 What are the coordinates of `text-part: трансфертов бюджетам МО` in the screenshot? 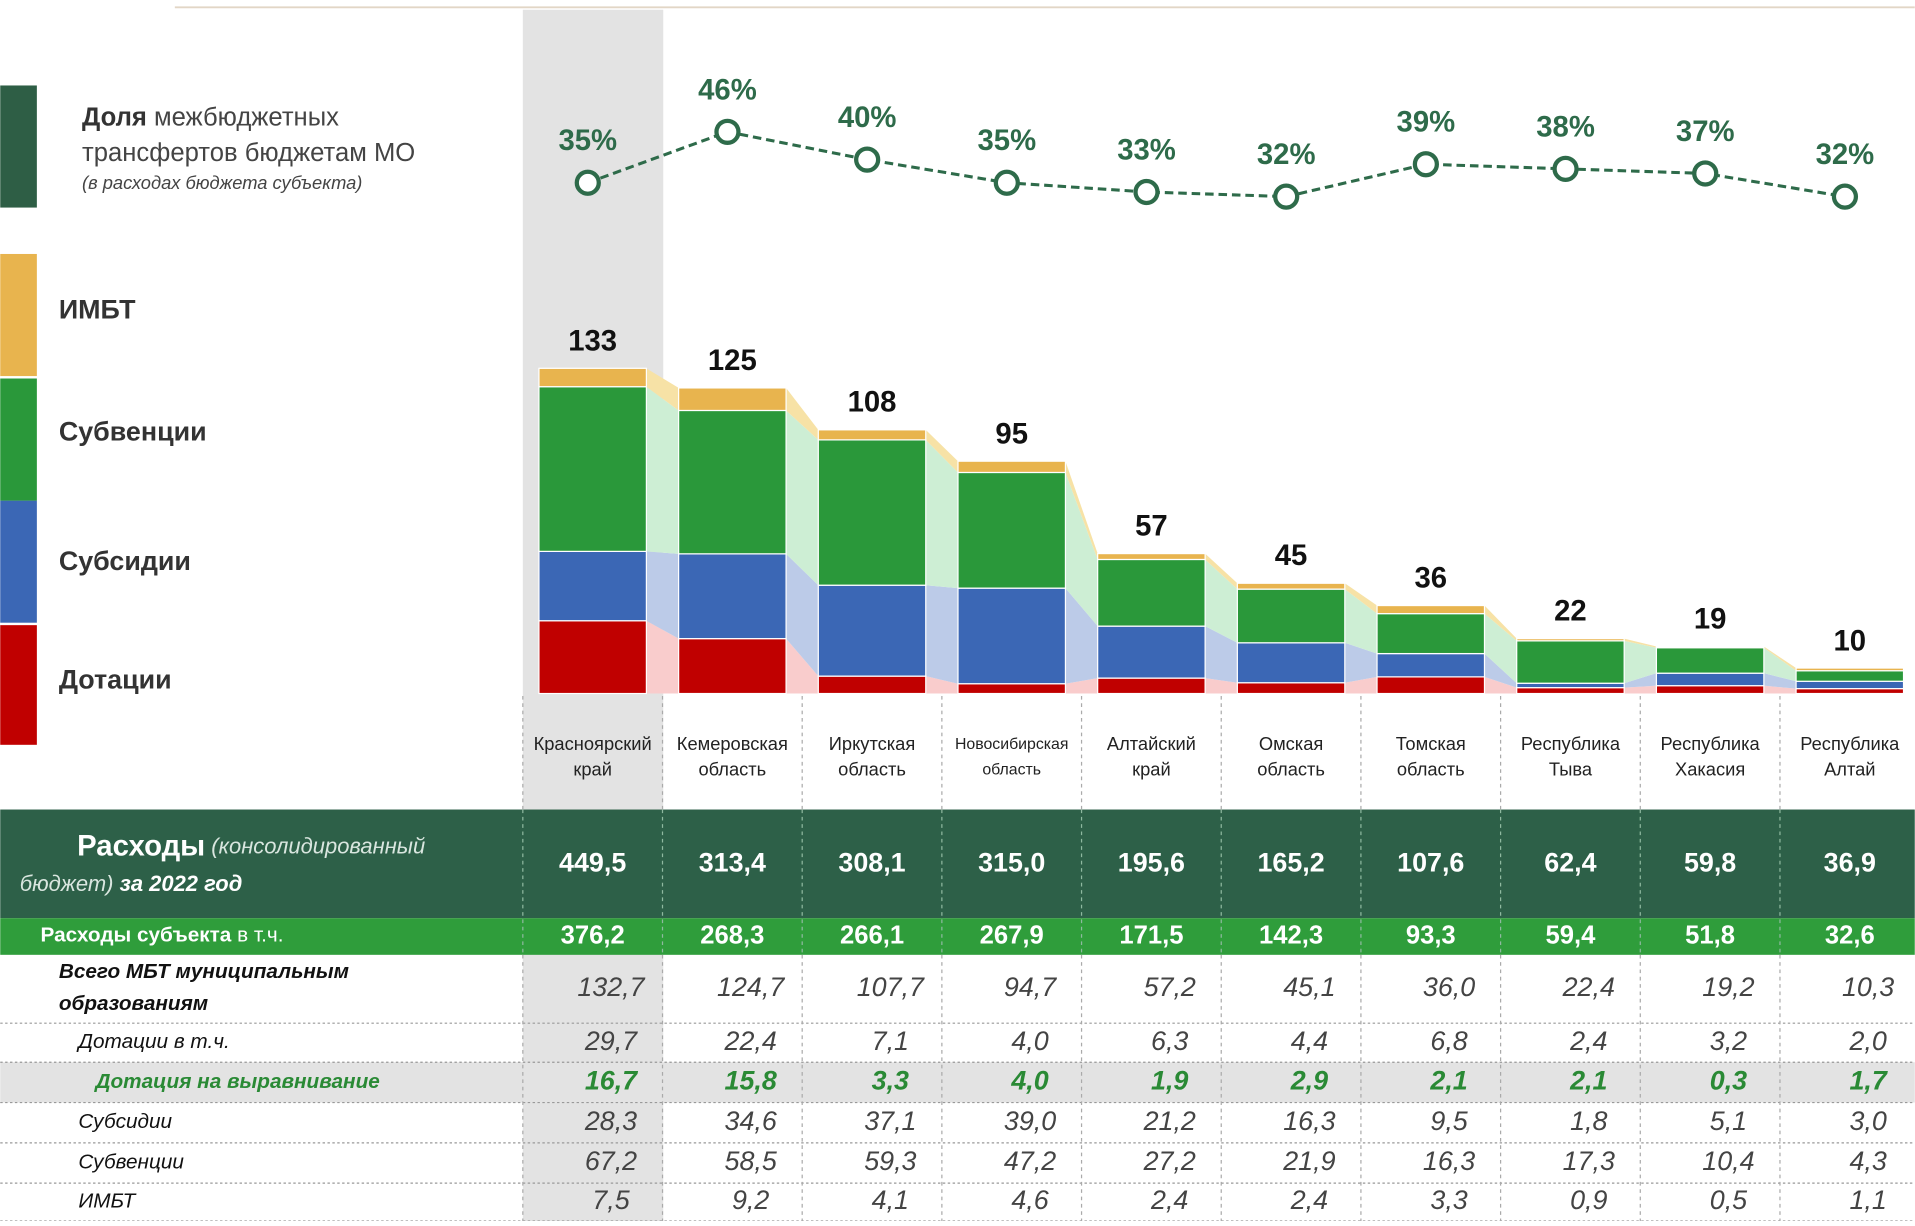 It's located at (248, 153).